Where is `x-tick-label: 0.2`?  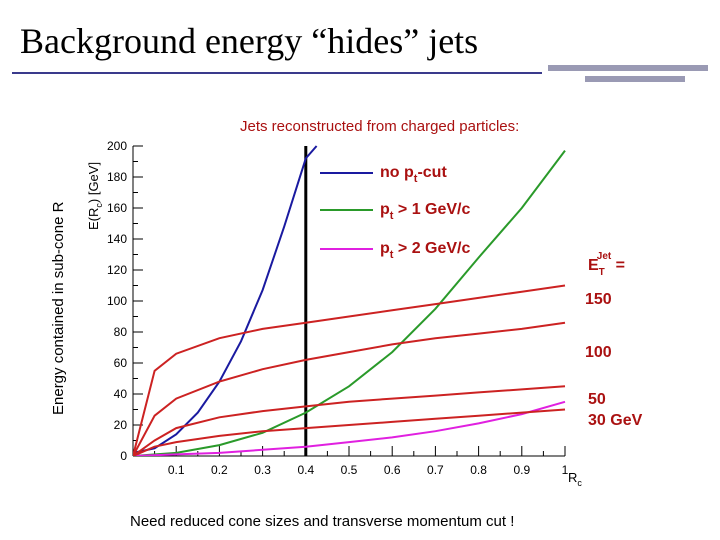
x-tick-label: 0.2 is located at coordinates (219, 470).